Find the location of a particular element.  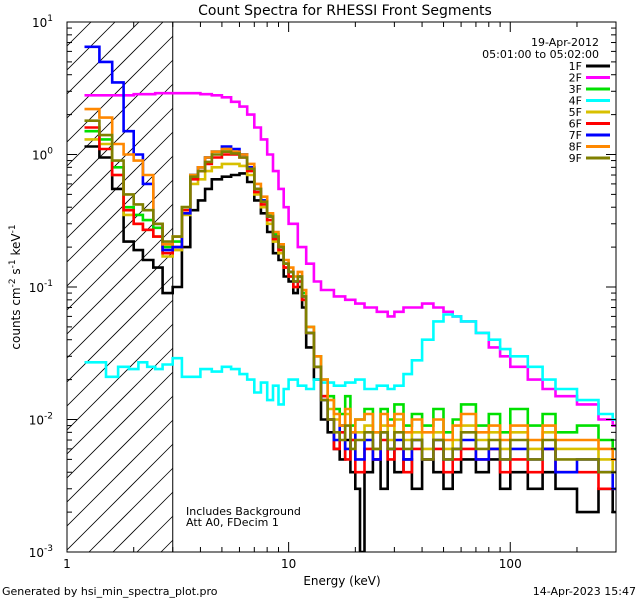

y-tick-label: 10⁰ is located at coordinates (42, 155).